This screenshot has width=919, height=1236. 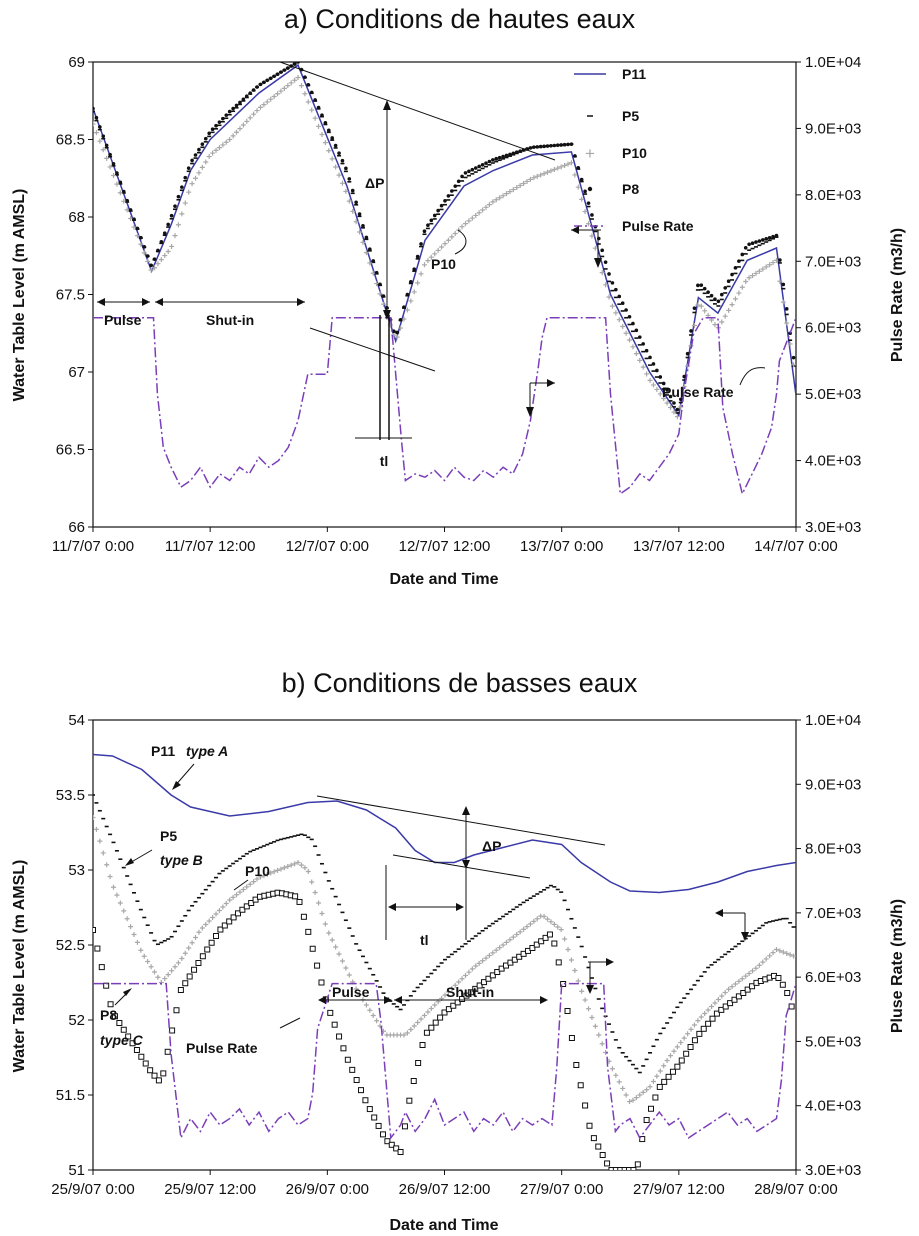 I want to click on chart-a-ytick-label: 66.5, so click(x=70, y=450).